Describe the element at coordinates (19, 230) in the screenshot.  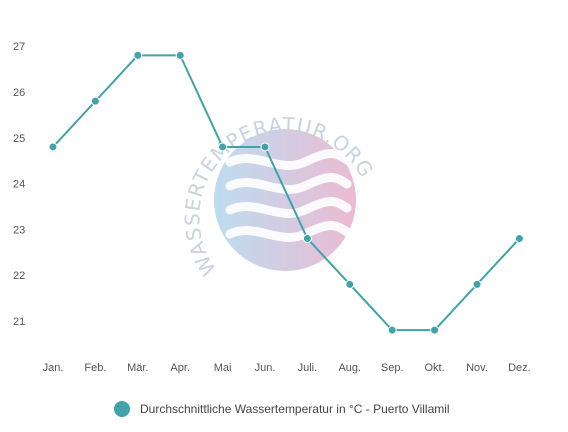
I see `y-tick-label: 23` at that location.